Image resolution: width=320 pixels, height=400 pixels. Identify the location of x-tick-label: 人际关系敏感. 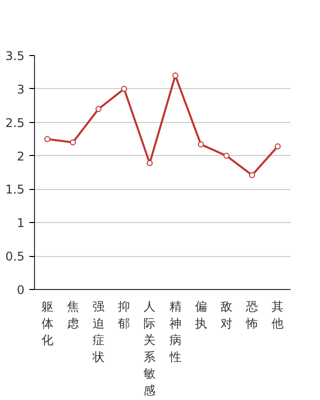
(150, 349).